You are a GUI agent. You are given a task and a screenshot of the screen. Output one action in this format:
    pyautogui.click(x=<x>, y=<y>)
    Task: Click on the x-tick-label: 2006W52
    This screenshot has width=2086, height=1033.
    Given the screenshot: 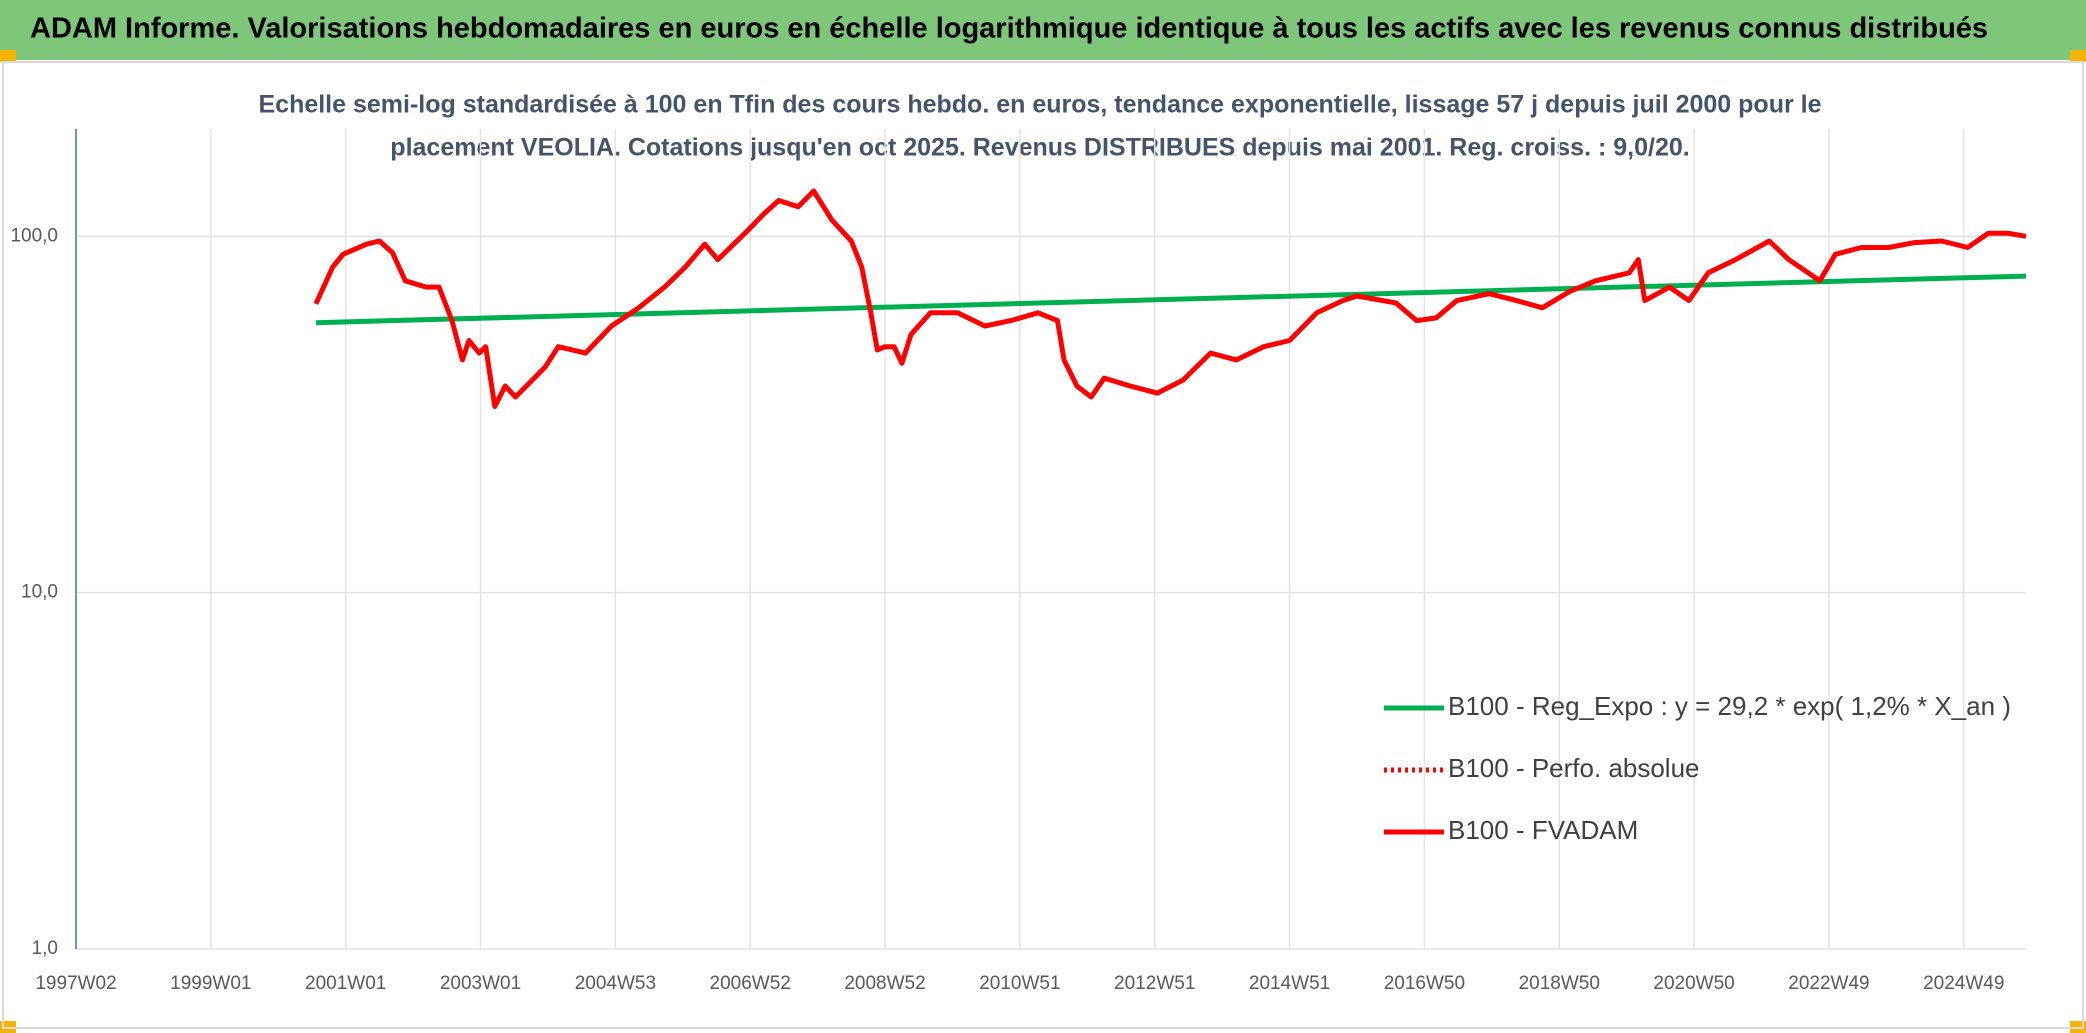 What is the action you would take?
    pyautogui.click(x=750, y=983)
    